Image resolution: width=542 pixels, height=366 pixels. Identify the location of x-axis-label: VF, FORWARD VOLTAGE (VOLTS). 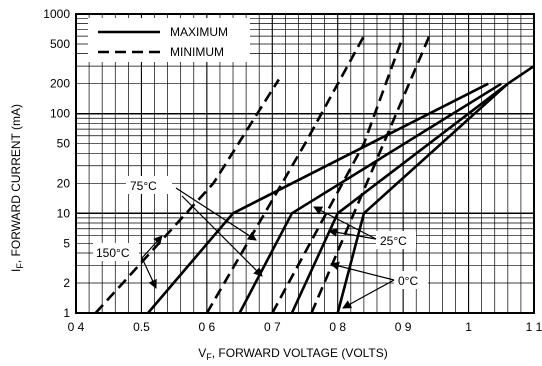
(293, 354).